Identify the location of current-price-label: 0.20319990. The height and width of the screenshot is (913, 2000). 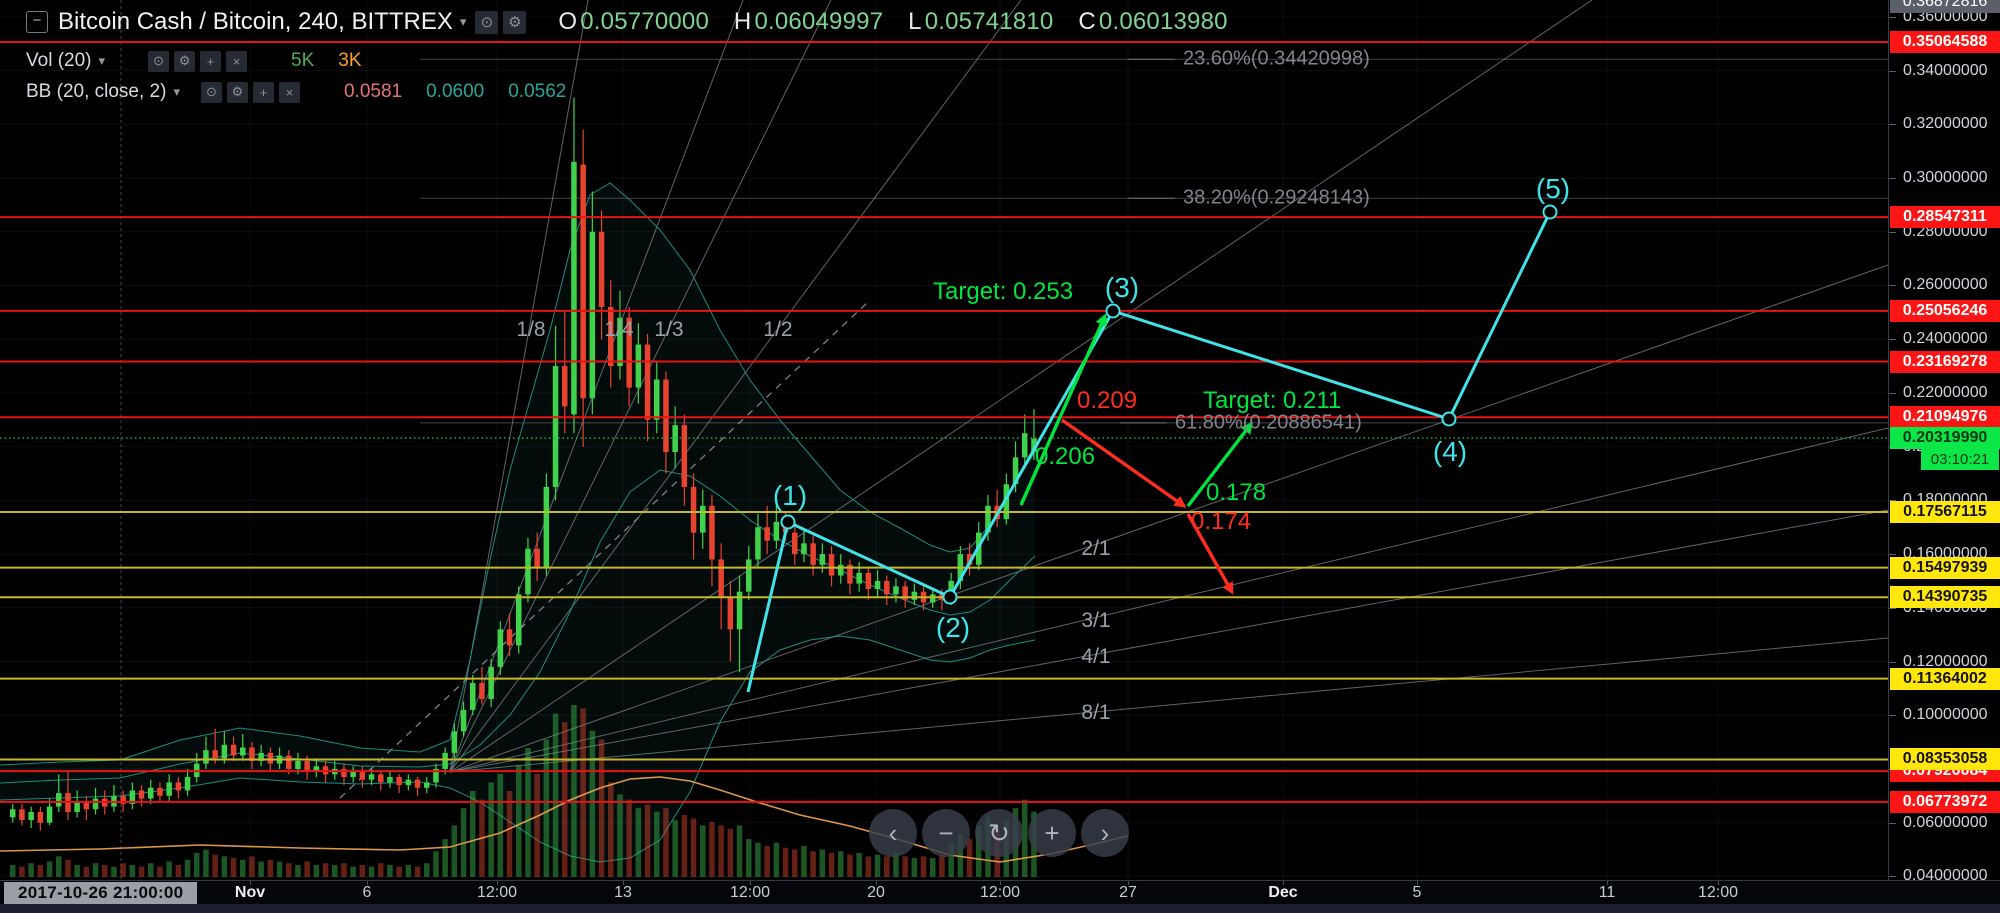
(1945, 438).